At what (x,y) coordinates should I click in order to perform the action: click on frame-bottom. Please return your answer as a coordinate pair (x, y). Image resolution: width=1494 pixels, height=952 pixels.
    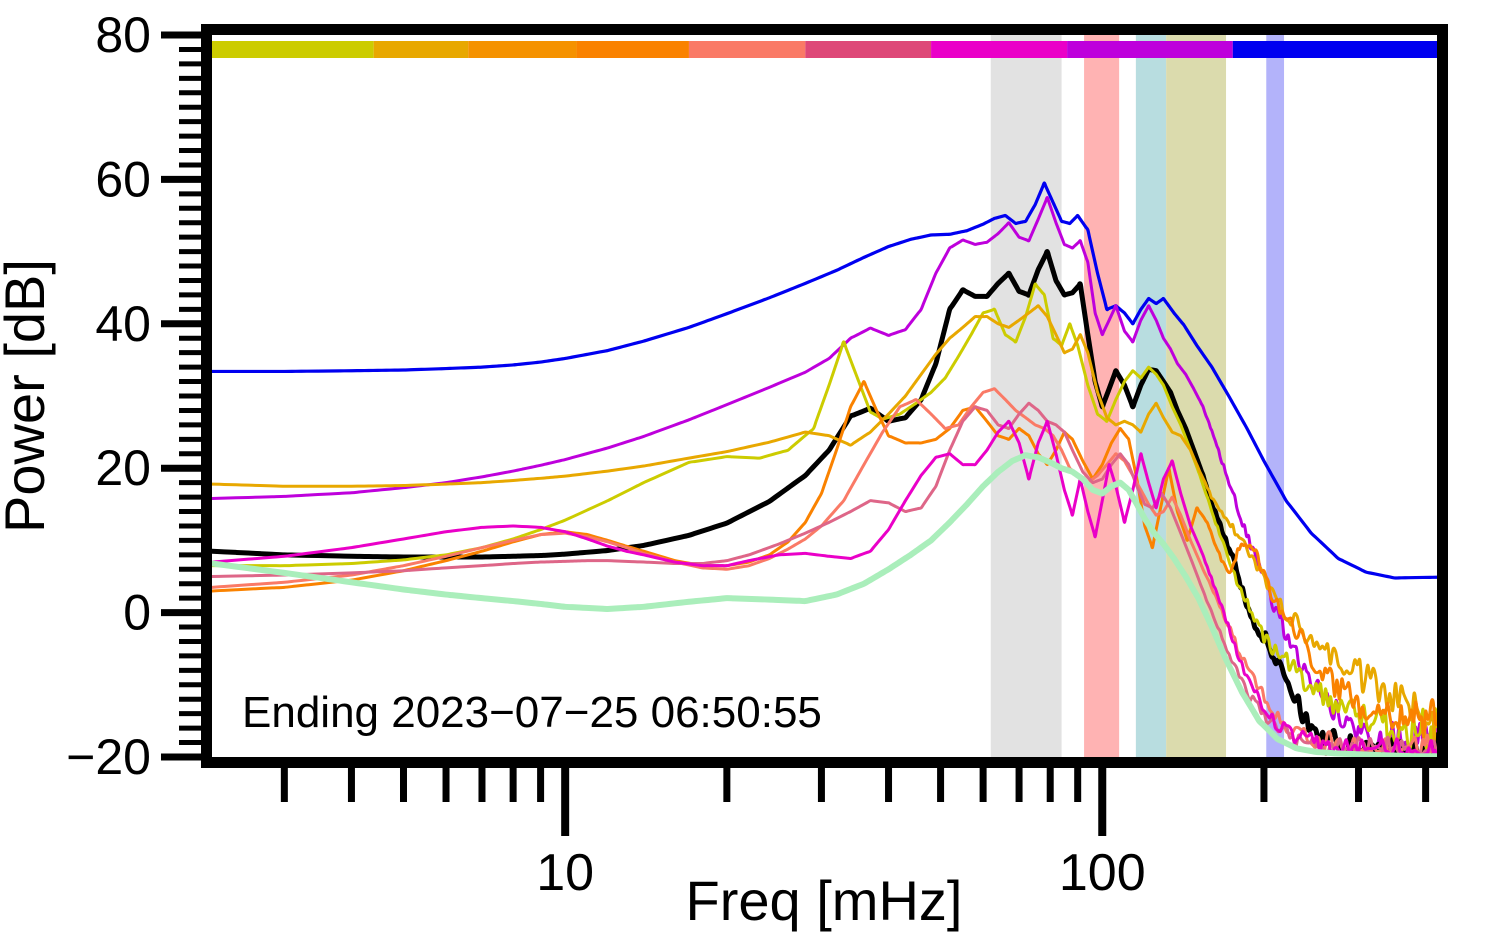
    Looking at the image, I should click on (824, 762).